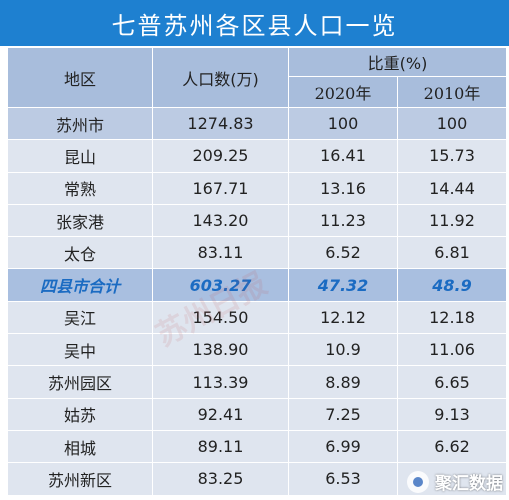  I want to click on cell-population: 603.27, so click(220, 285).